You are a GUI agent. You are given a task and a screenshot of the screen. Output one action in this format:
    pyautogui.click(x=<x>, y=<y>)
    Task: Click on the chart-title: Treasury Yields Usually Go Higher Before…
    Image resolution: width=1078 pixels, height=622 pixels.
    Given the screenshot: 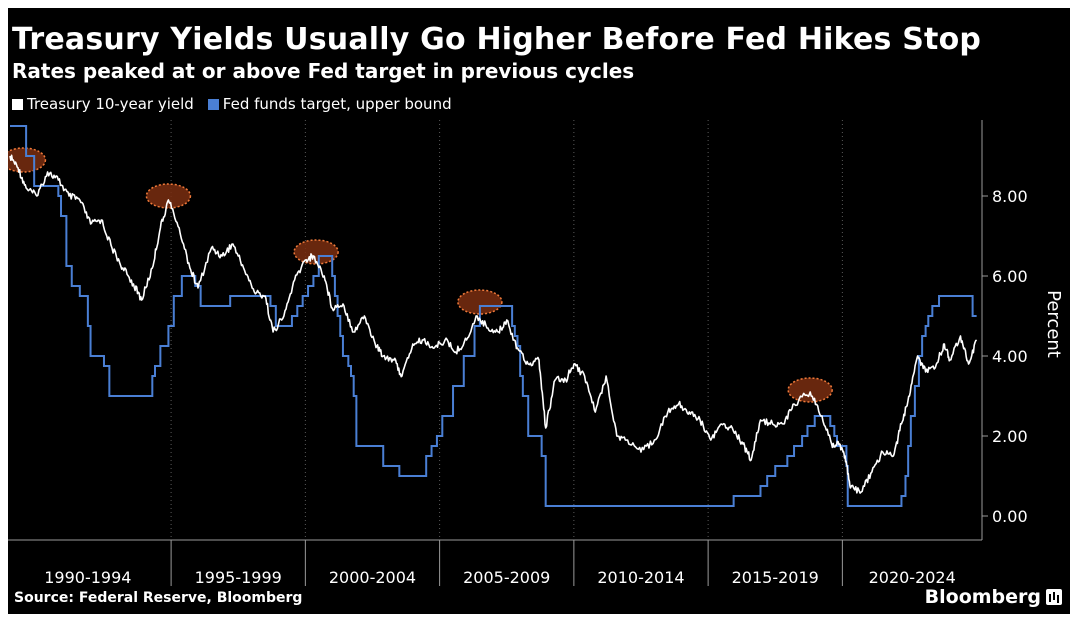 What is the action you would take?
    pyautogui.click(x=497, y=39)
    